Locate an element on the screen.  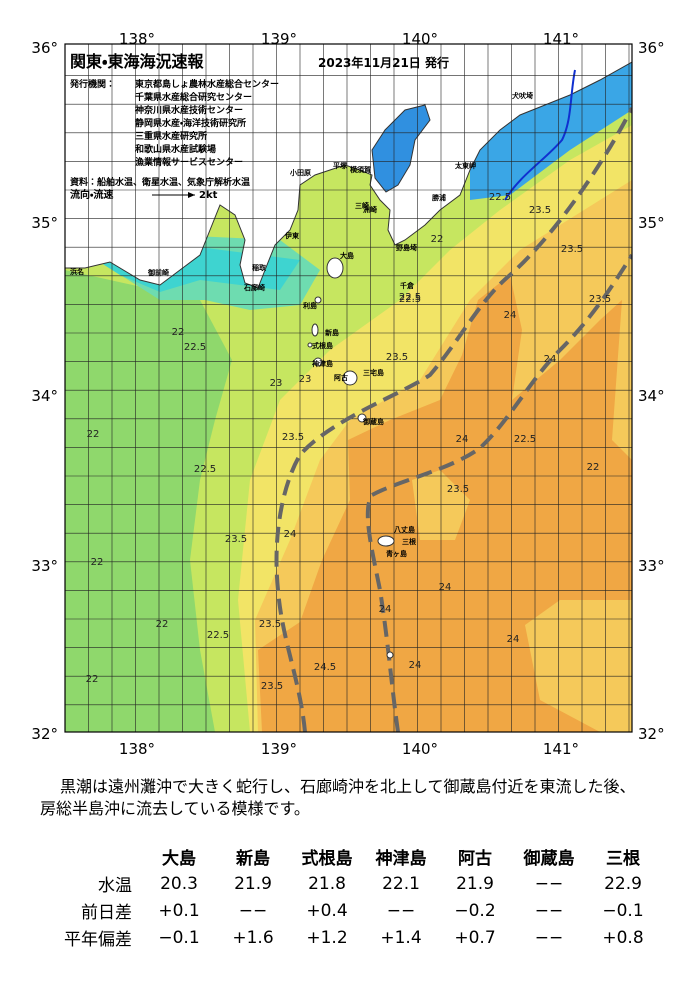
place-label: 利島 is located at coordinates (310, 305).